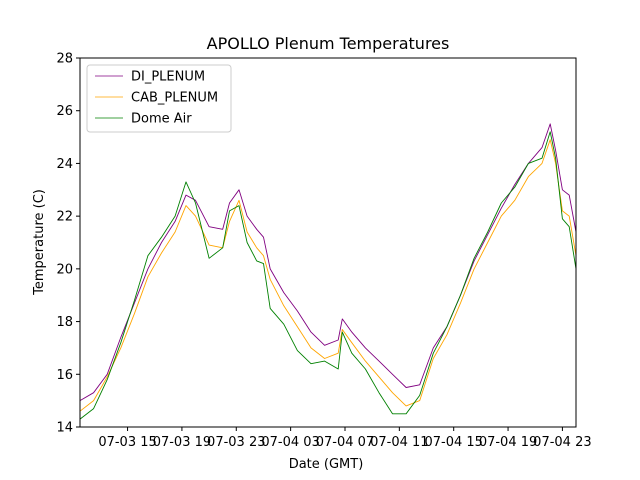 This screenshot has height=480, width=640. What do you see at coordinates (508, 442) in the screenshot?
I see `x-tick-label: 07-04 19` at bounding box center [508, 442].